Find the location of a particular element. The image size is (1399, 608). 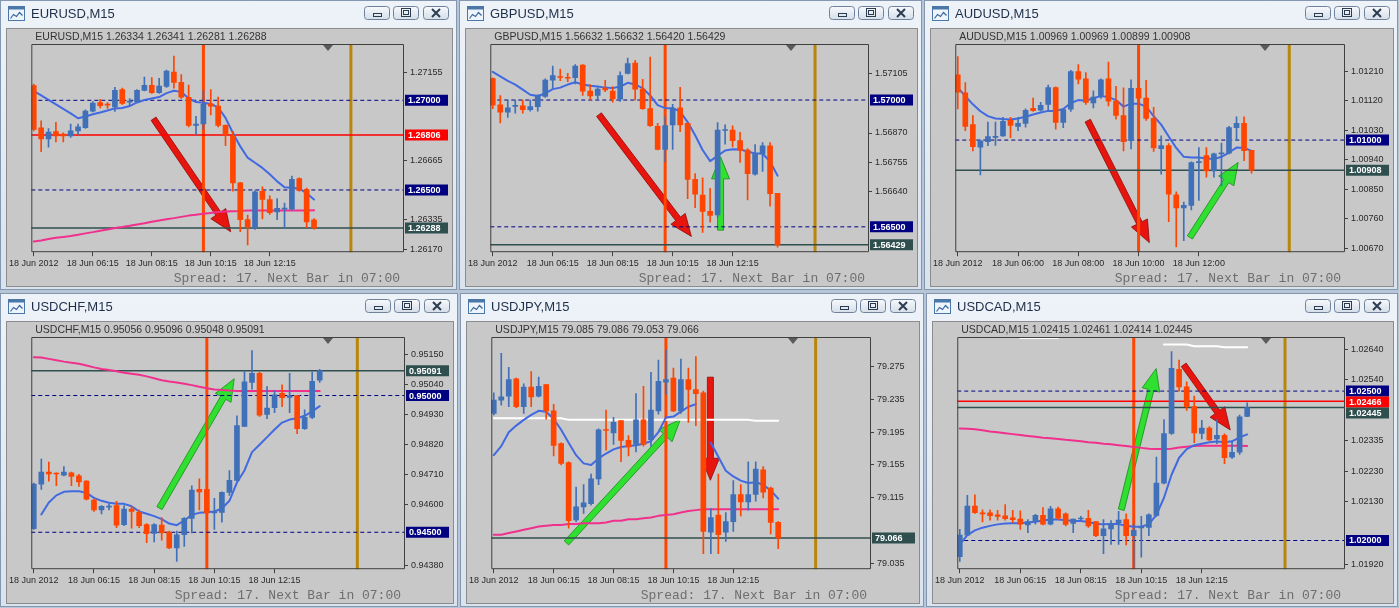

y-tick-label: 1.02540 is located at coordinates (1367, 378).